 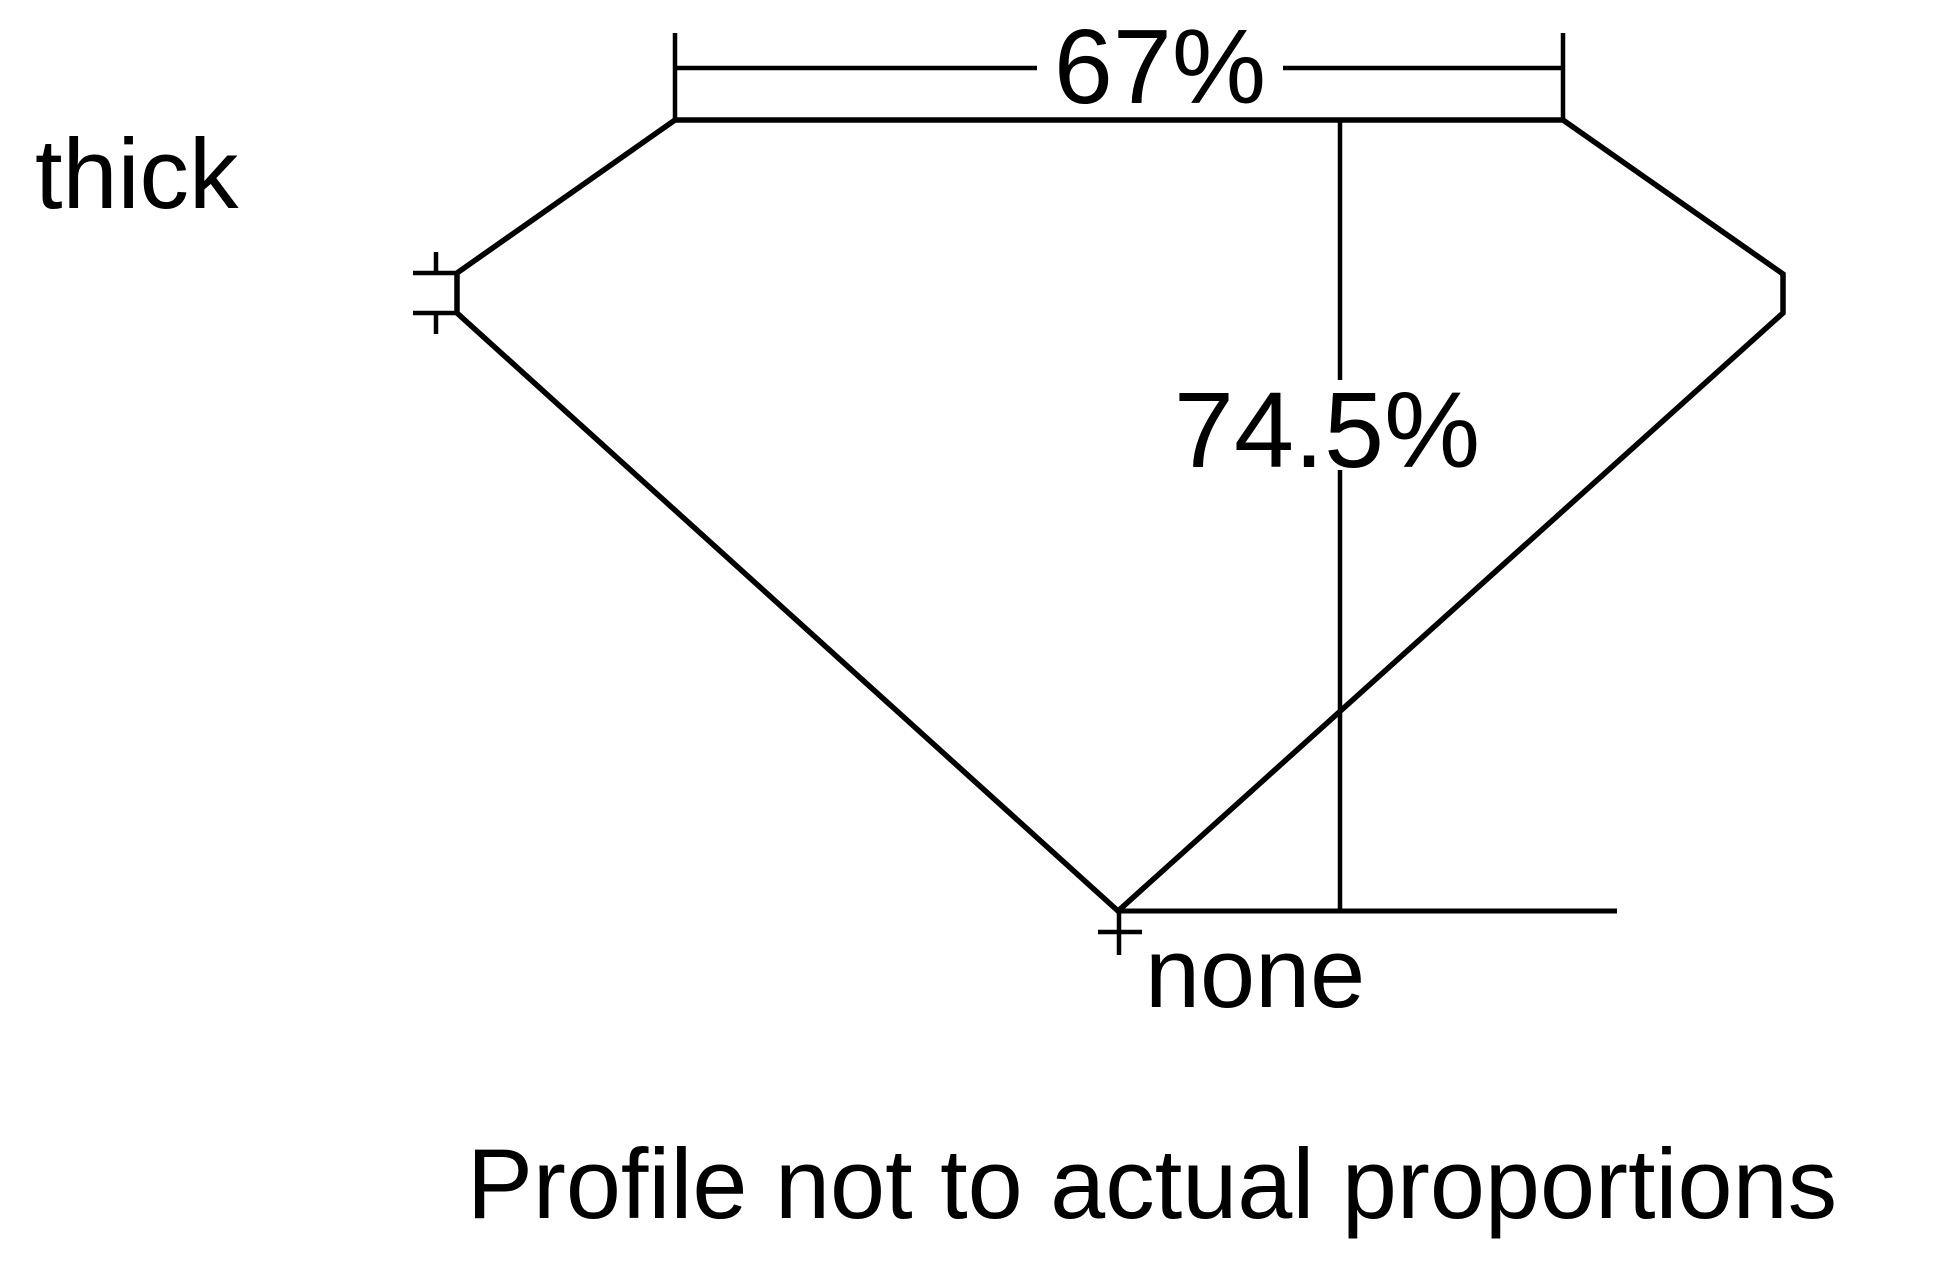 What do you see at coordinates (1327, 429) in the screenshot?
I see `total-depth-label: 74.5%` at bounding box center [1327, 429].